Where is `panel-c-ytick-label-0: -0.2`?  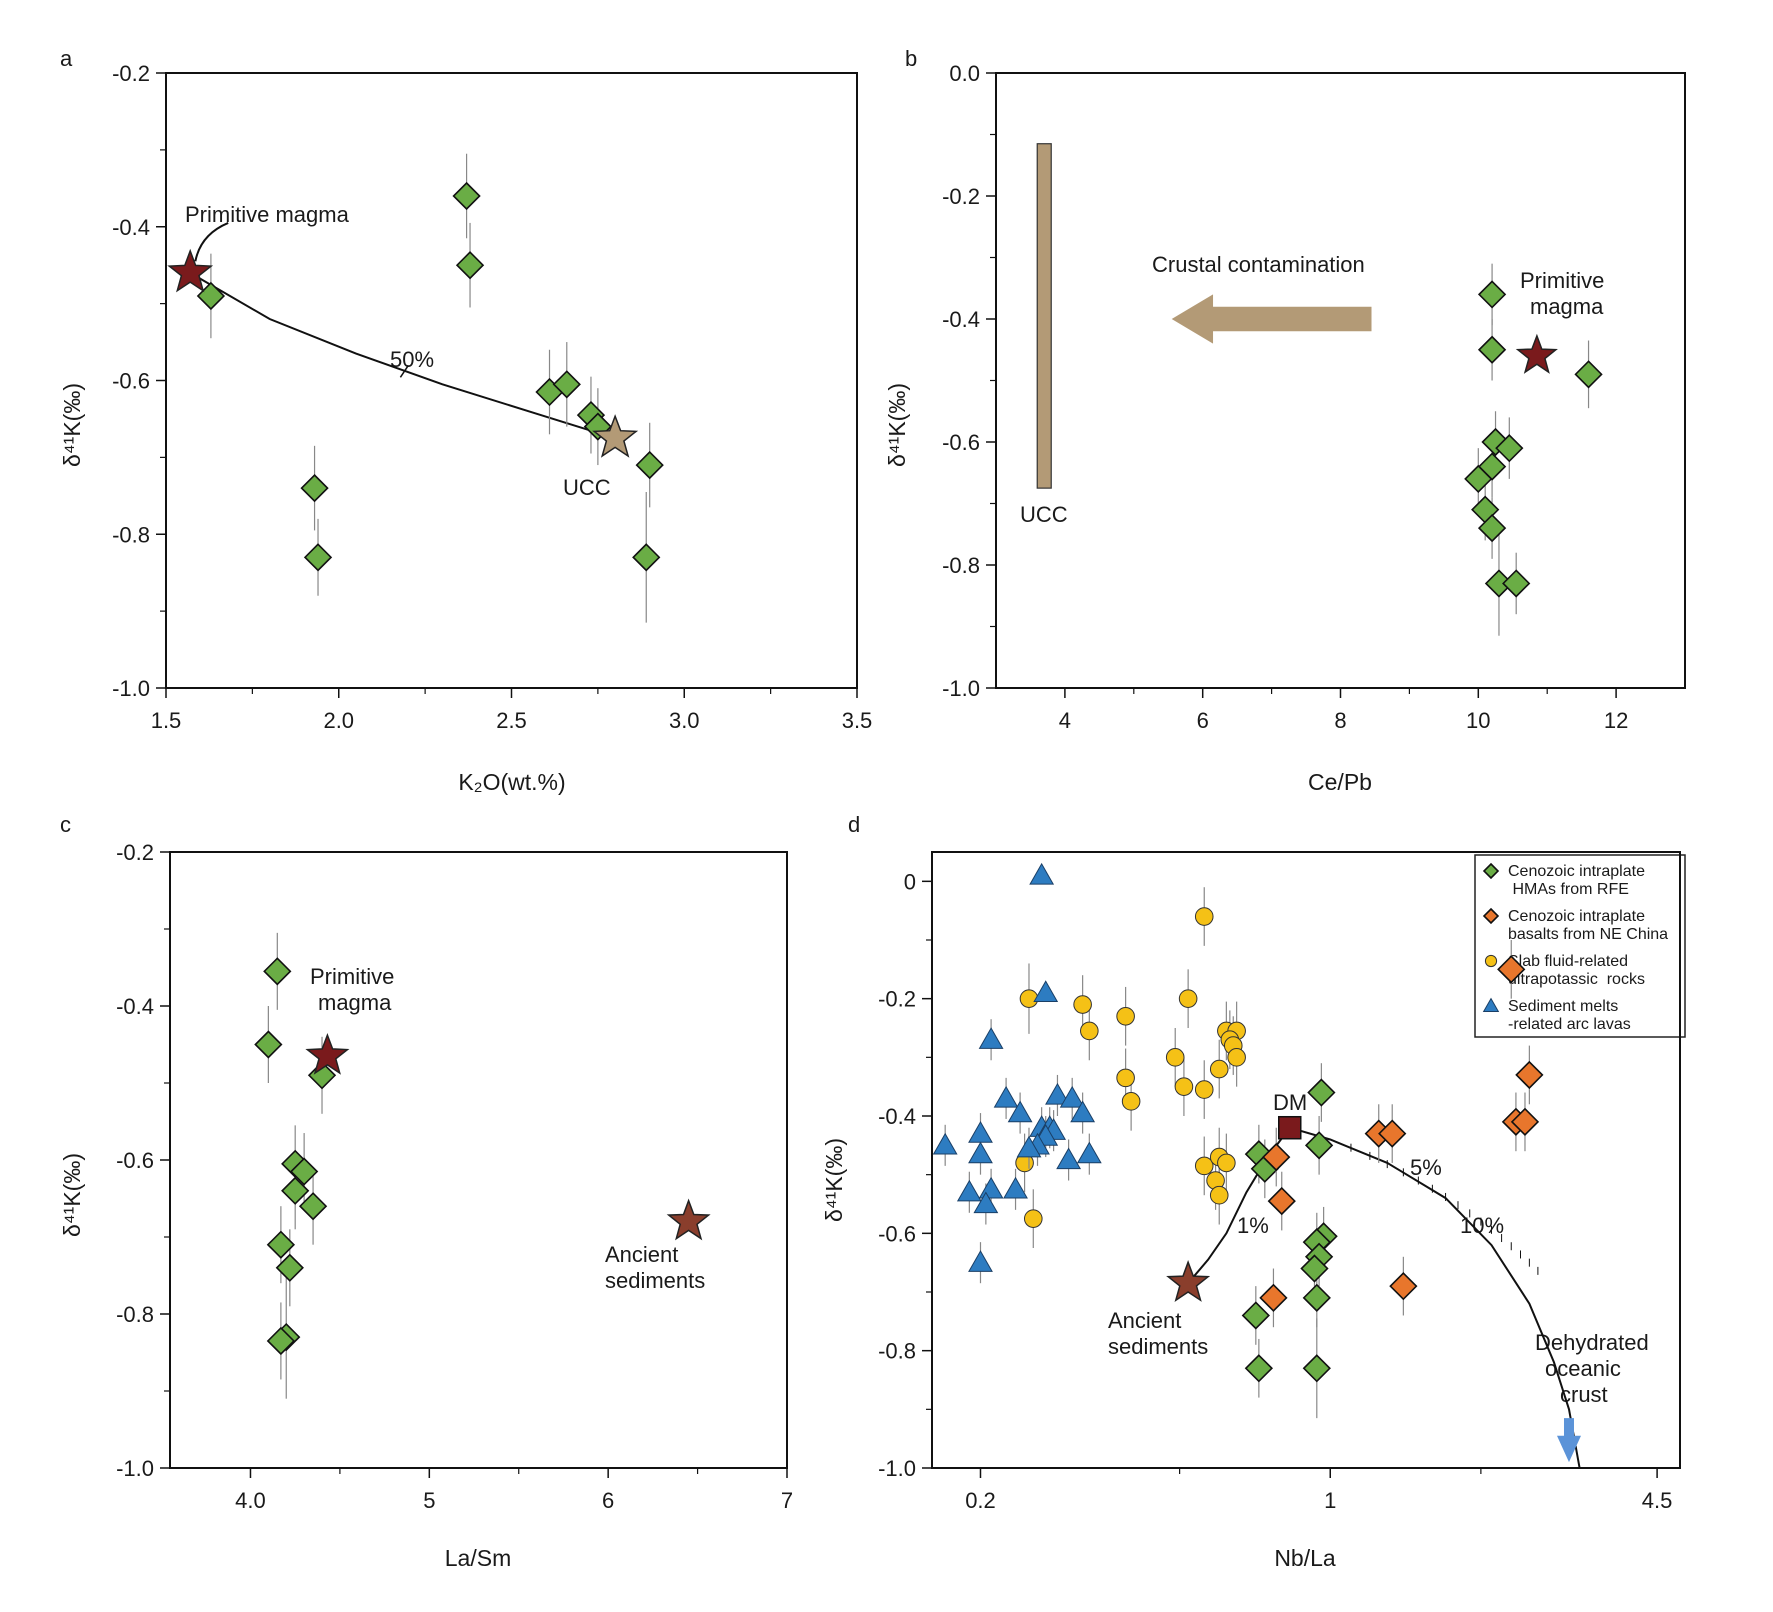
panel-c-ytick-label-0: -0.2 is located at coordinates (135, 852).